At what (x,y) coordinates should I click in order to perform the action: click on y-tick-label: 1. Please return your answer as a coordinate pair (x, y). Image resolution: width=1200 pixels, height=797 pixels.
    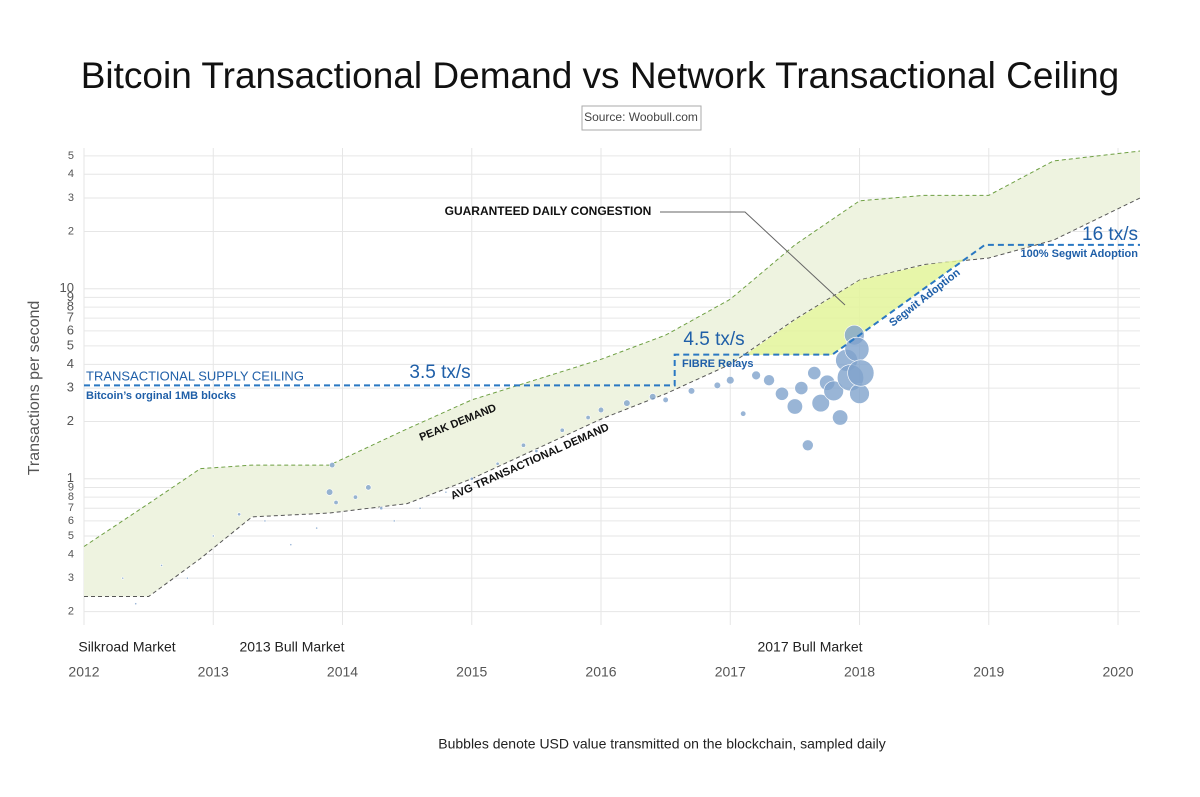
    Looking at the image, I should click on (70, 477).